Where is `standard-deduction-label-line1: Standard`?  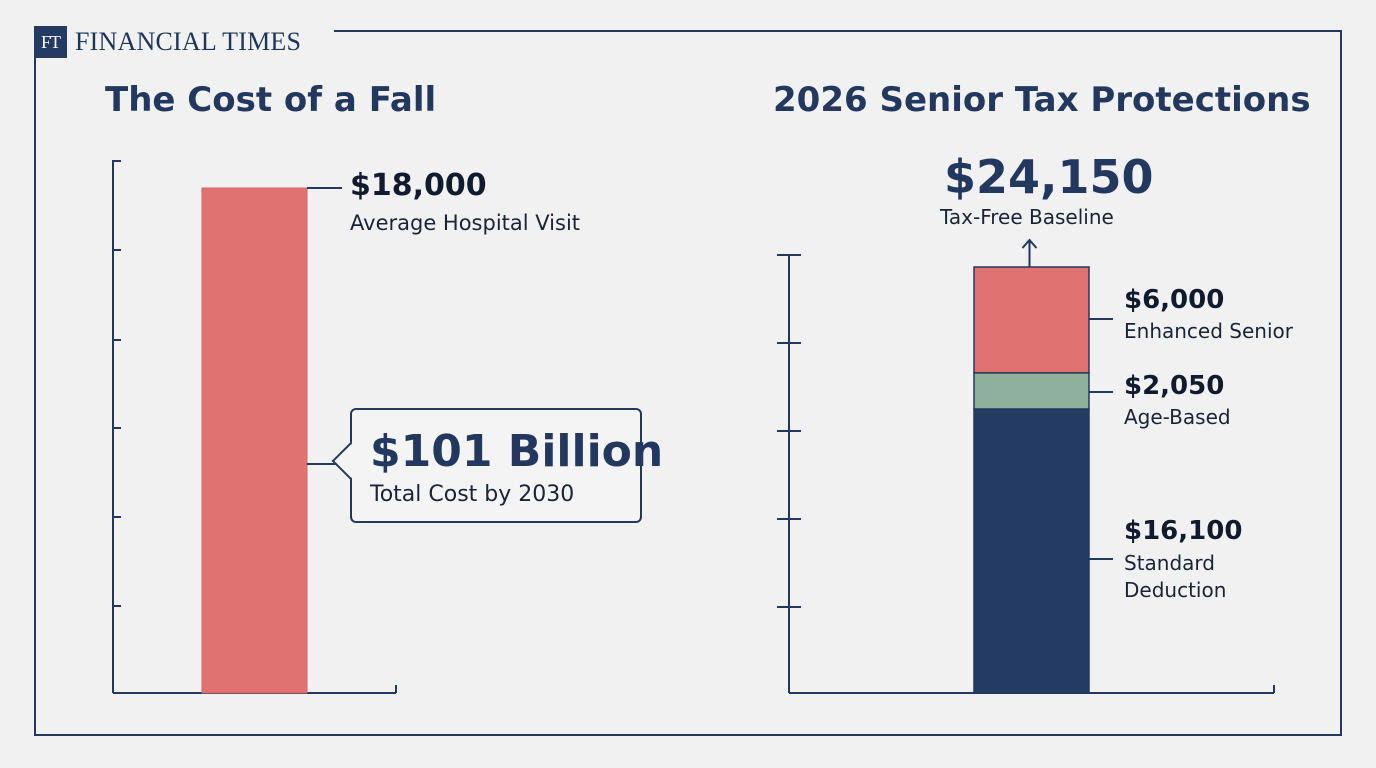 standard-deduction-label-line1: Standard is located at coordinates (1169, 563).